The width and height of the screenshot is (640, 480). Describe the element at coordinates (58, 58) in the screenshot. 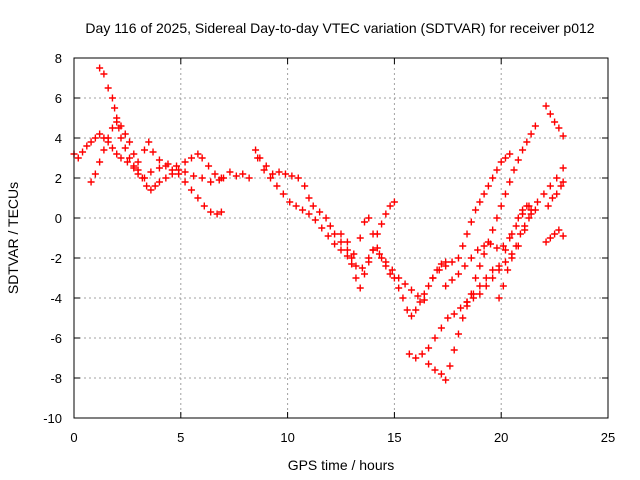

I see `y-tick-label: 8` at that location.